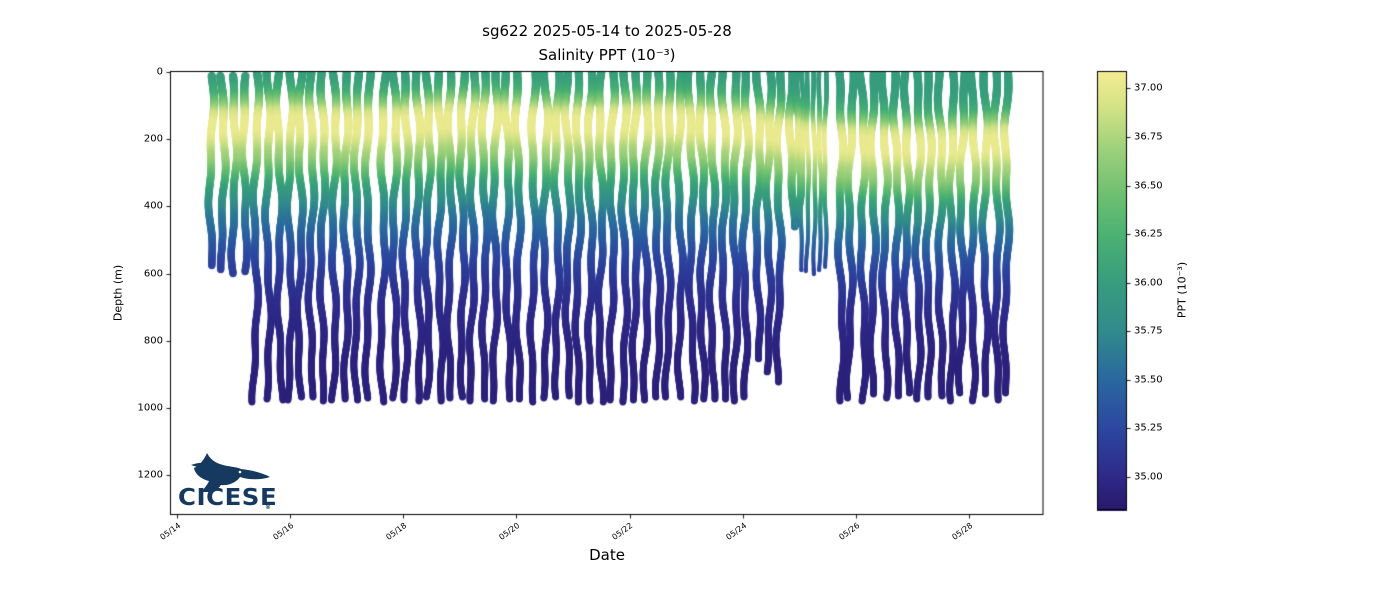  What do you see at coordinates (268, 507) in the screenshot?
I see `cicese-registered-mark: ®` at bounding box center [268, 507].